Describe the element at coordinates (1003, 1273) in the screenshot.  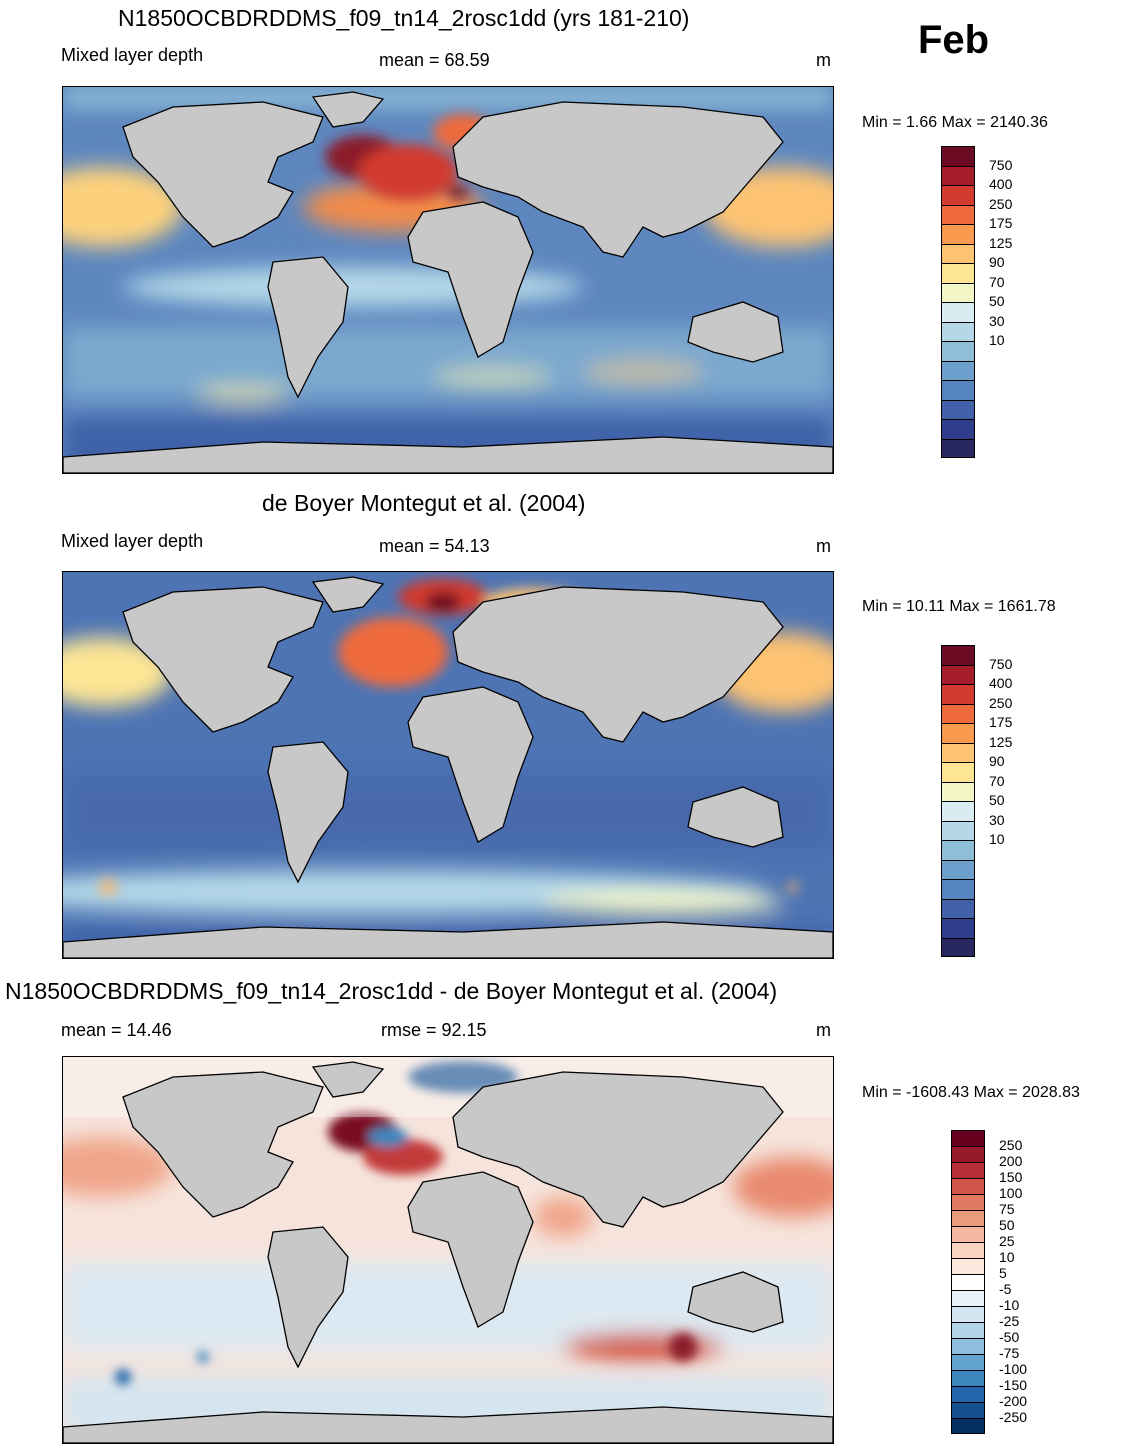
I see `panel3-colorbar-label: 5` at that location.